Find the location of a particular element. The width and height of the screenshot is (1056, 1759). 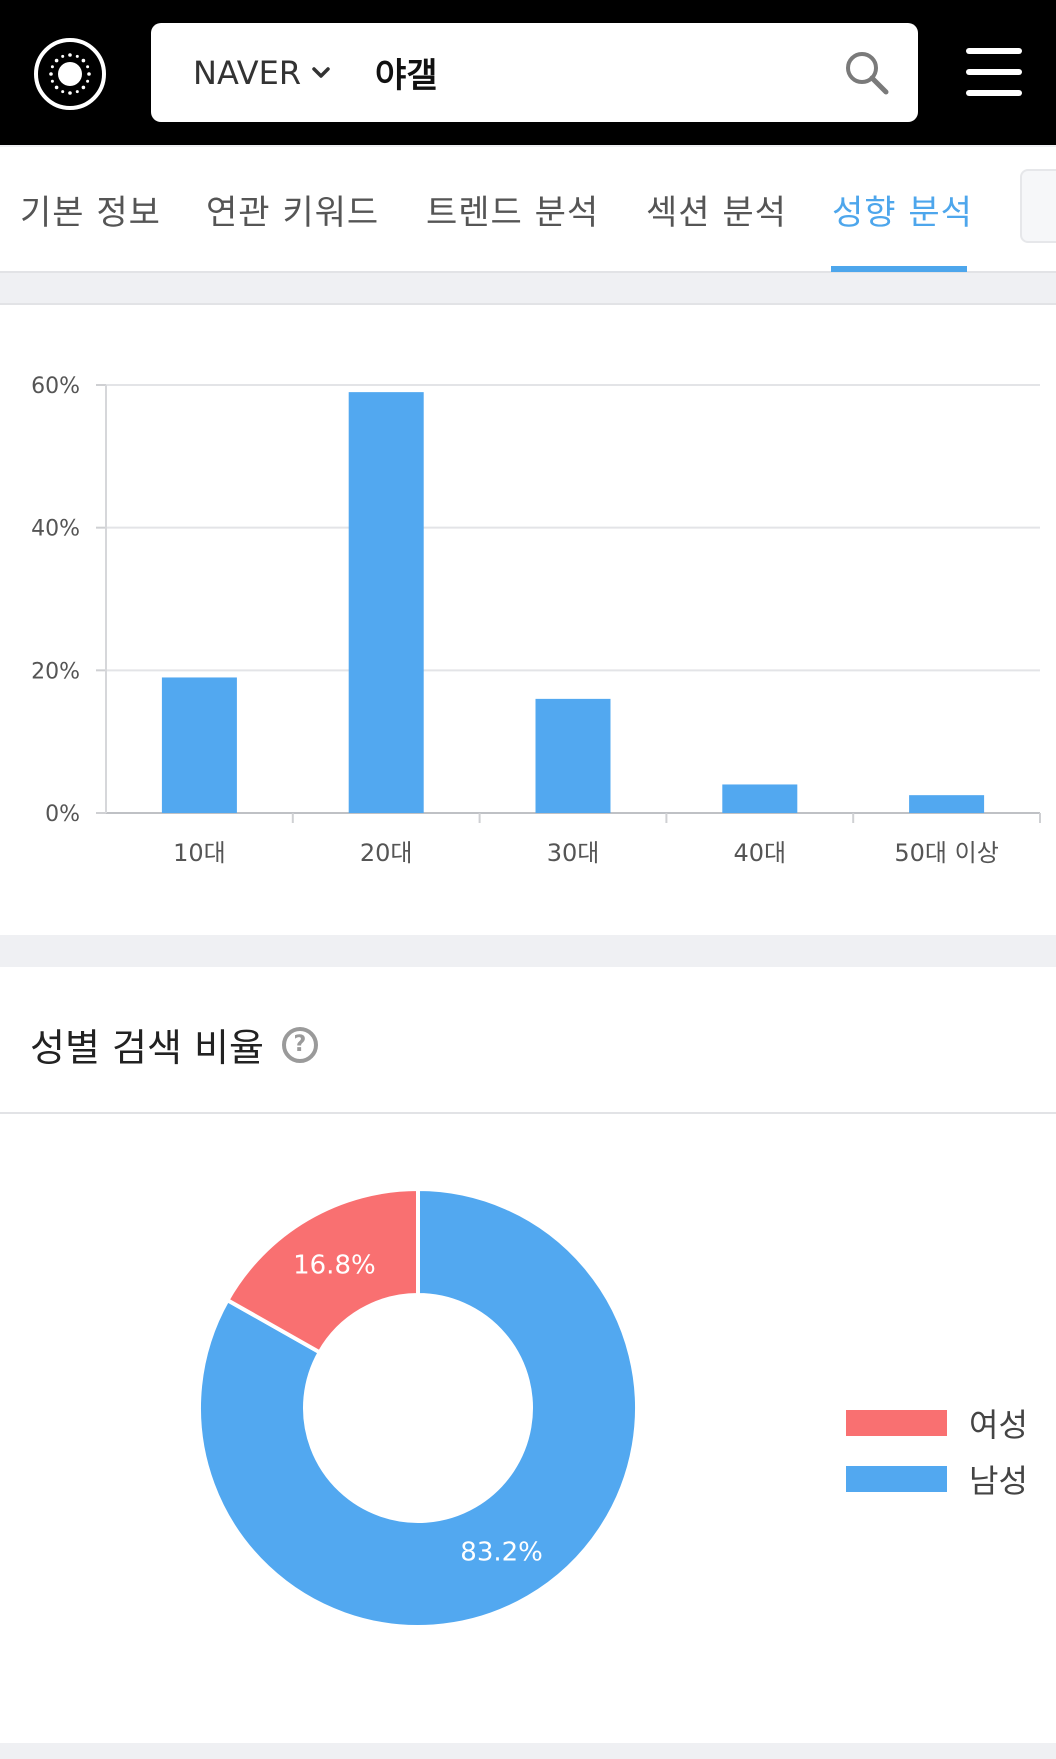

active-tab-indicator is located at coordinates (899, 269).